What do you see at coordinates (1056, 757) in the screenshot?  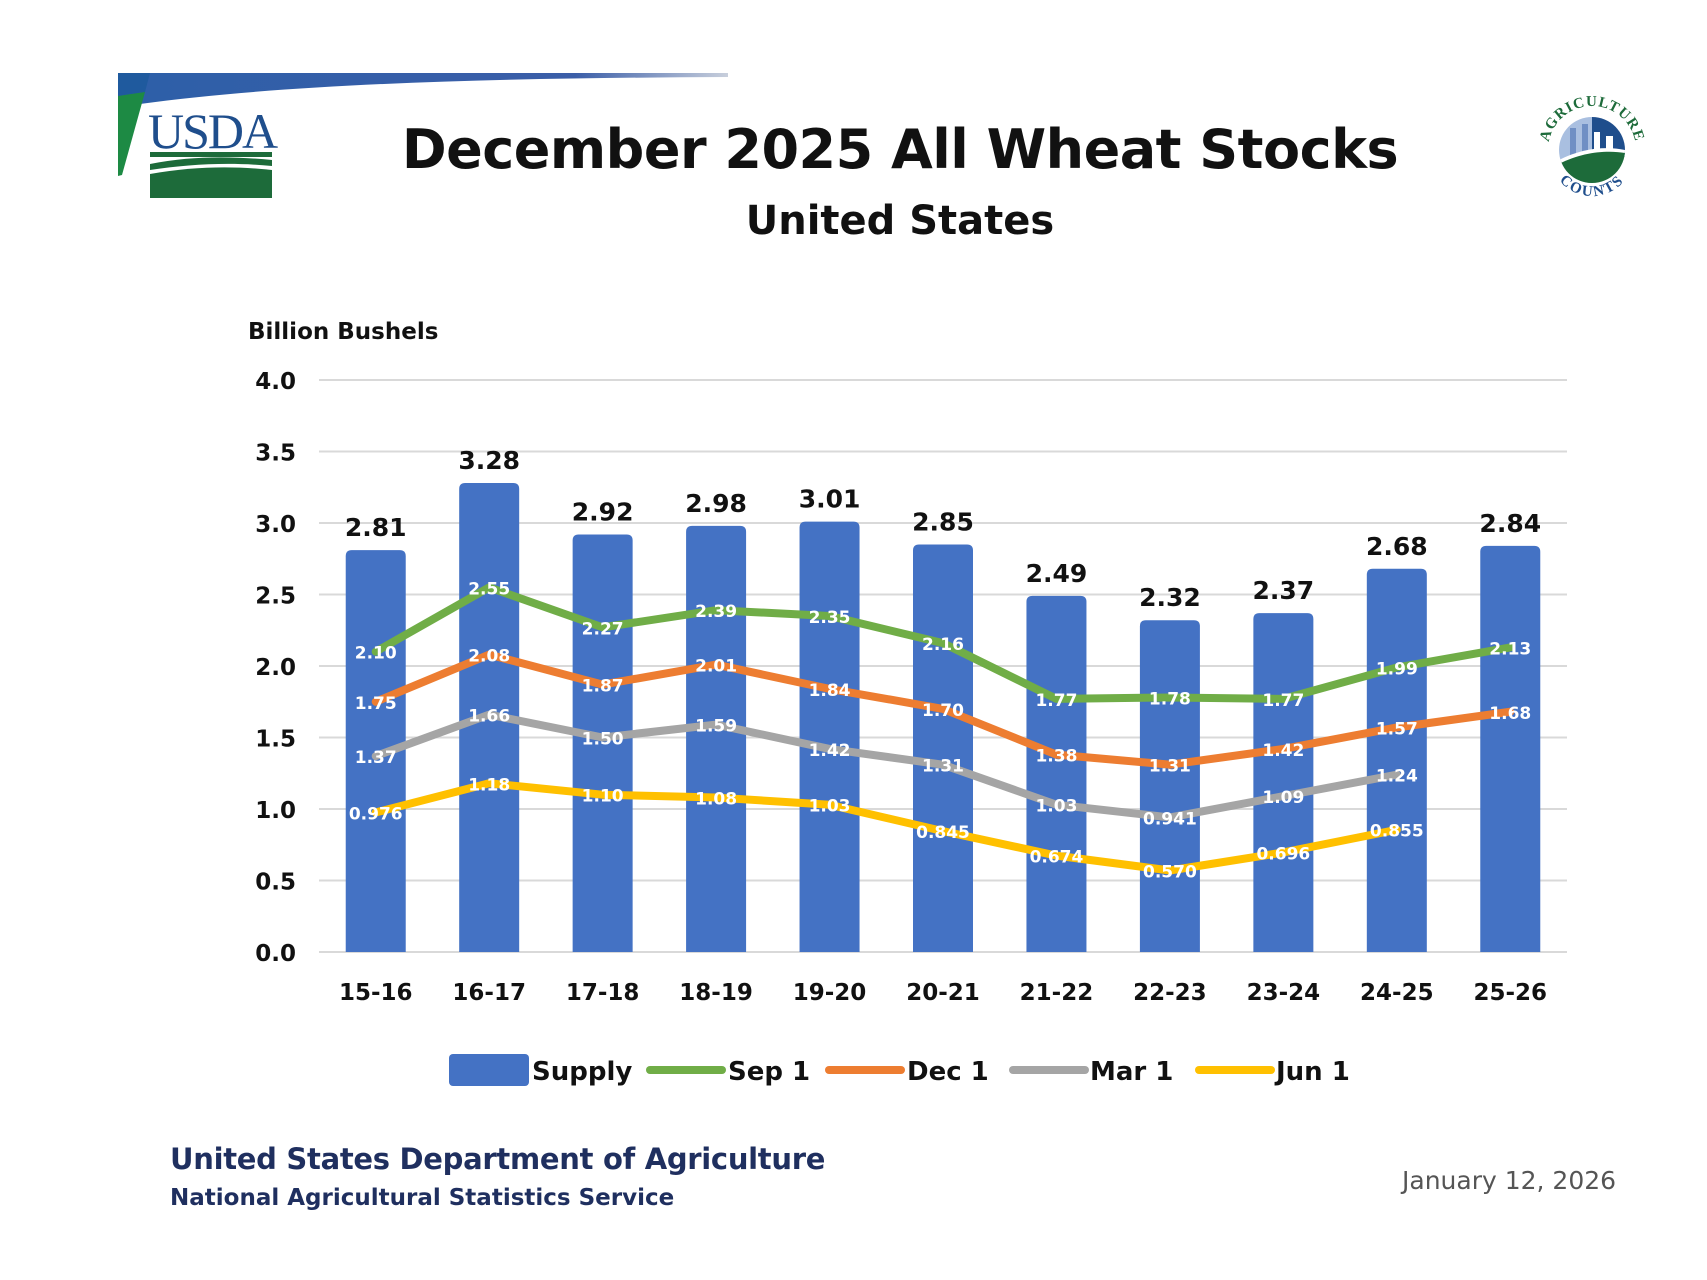 I see `line-data-label: 1.38` at bounding box center [1056, 757].